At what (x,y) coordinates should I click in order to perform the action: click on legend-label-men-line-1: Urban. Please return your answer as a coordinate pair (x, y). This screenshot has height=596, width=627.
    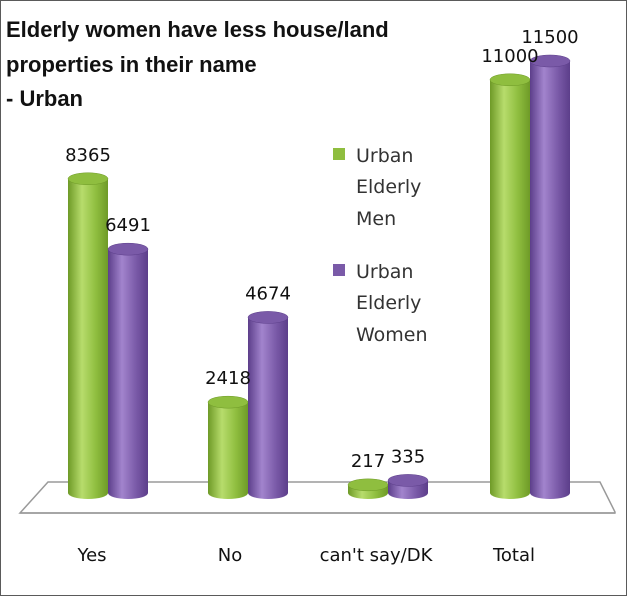
    Looking at the image, I should click on (384, 156).